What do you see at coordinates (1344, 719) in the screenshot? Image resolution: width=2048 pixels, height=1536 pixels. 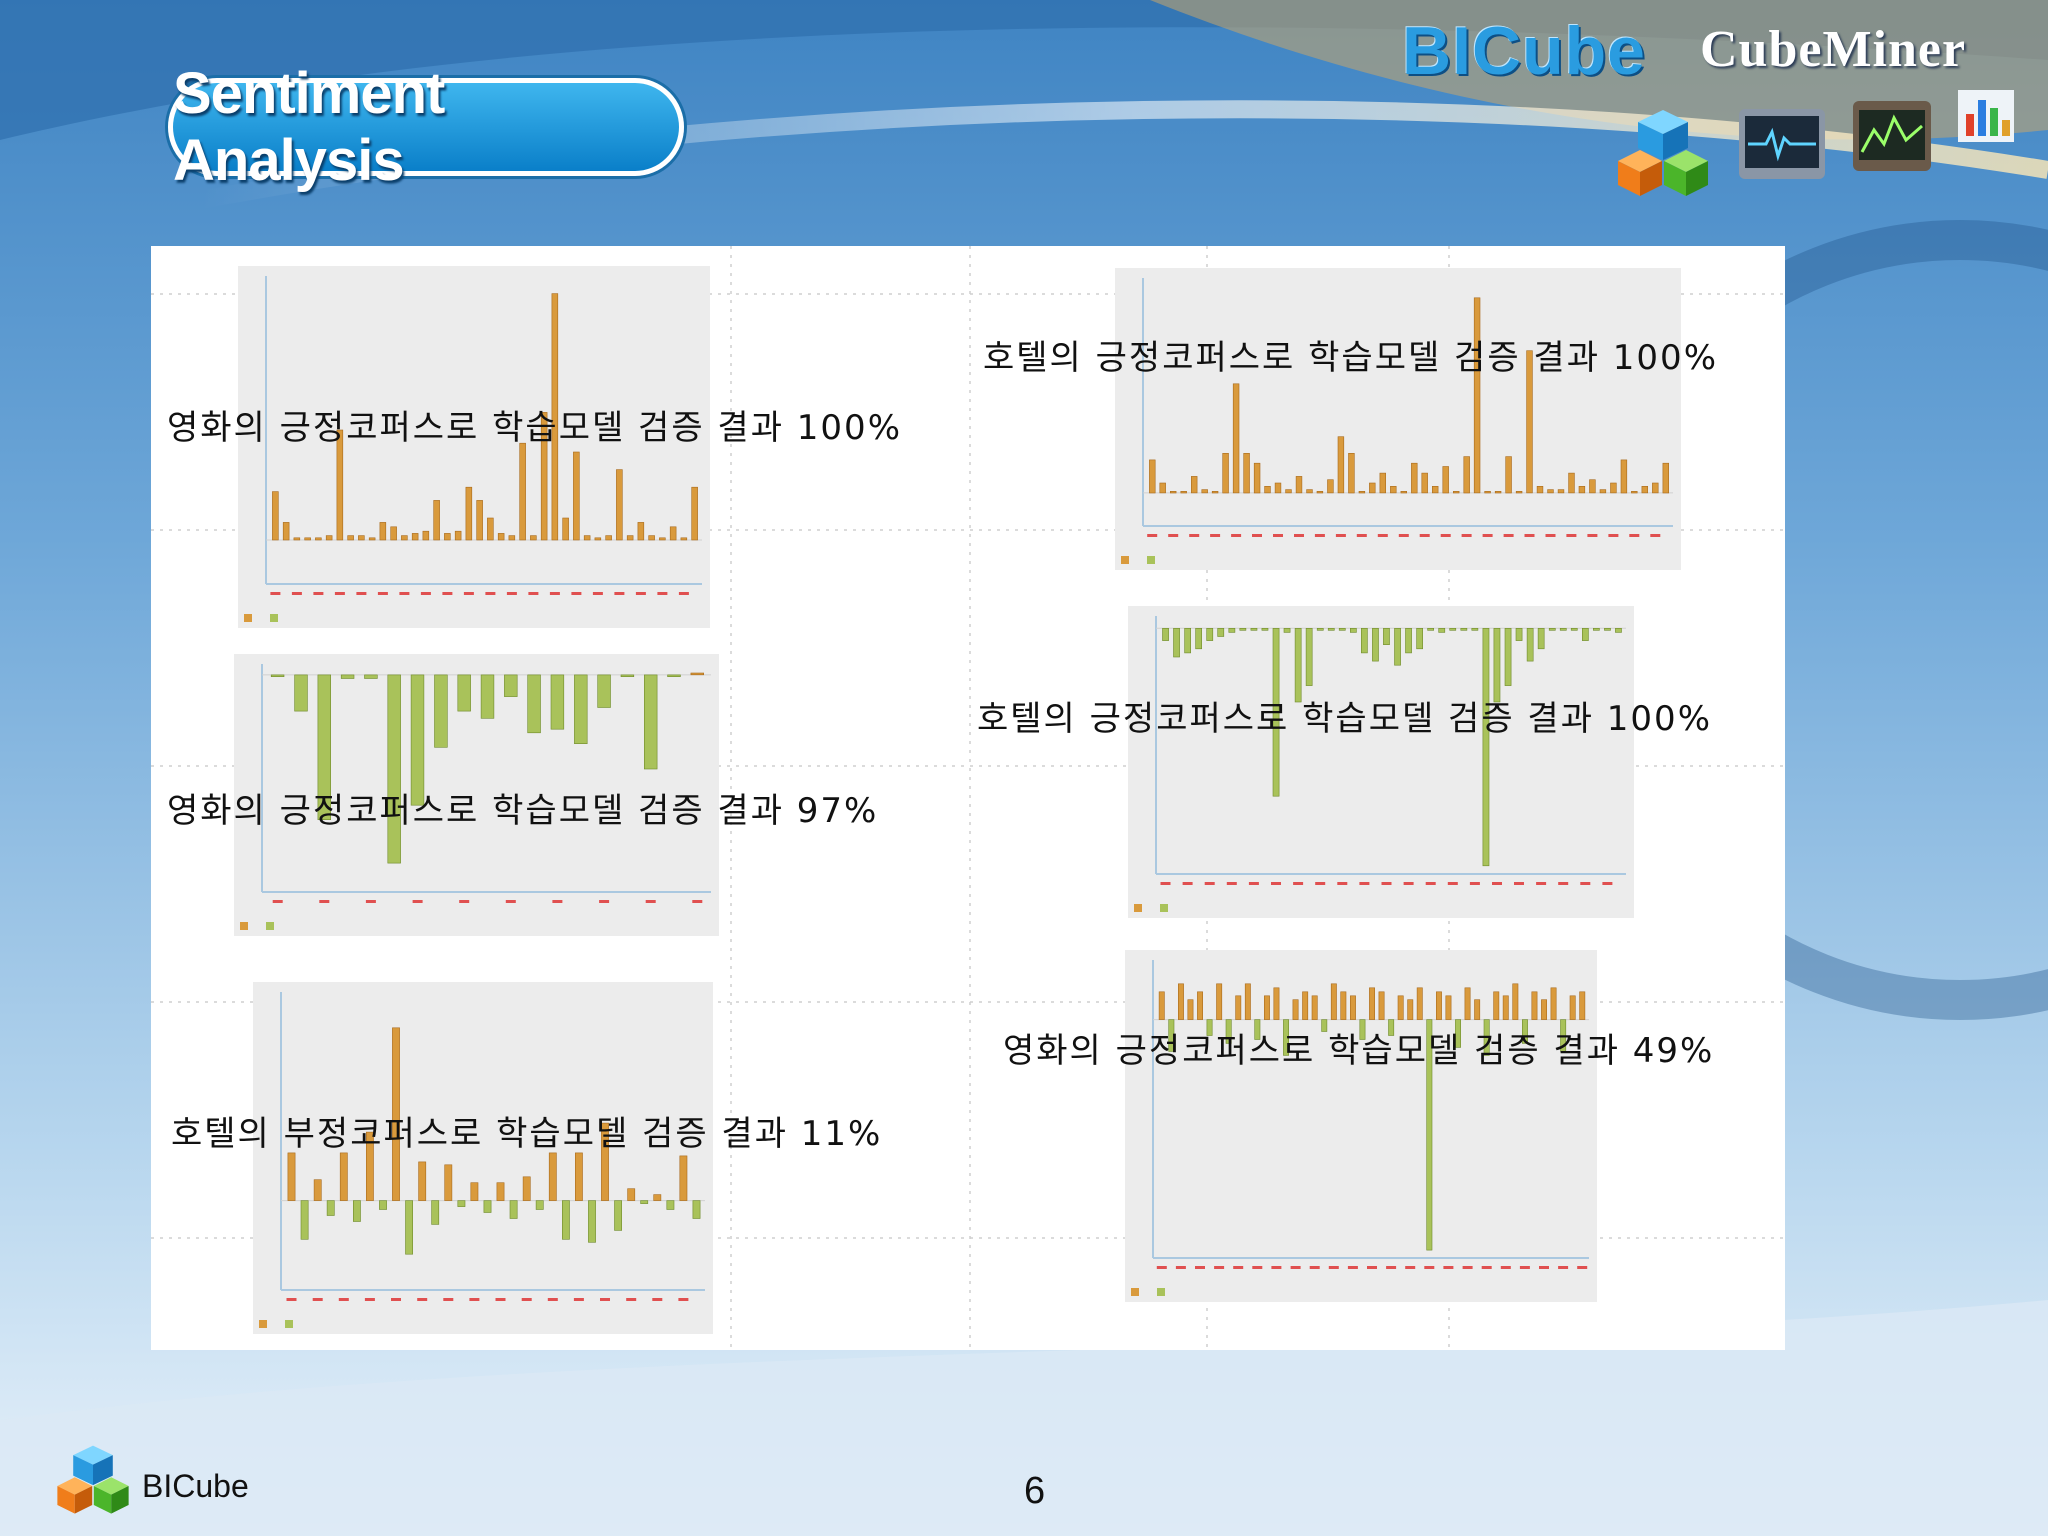 I see `caption-hotel-positive-100-b: 호텔의 긍정코퍼스로 학습모델 검증 결과 100%` at bounding box center [1344, 719].